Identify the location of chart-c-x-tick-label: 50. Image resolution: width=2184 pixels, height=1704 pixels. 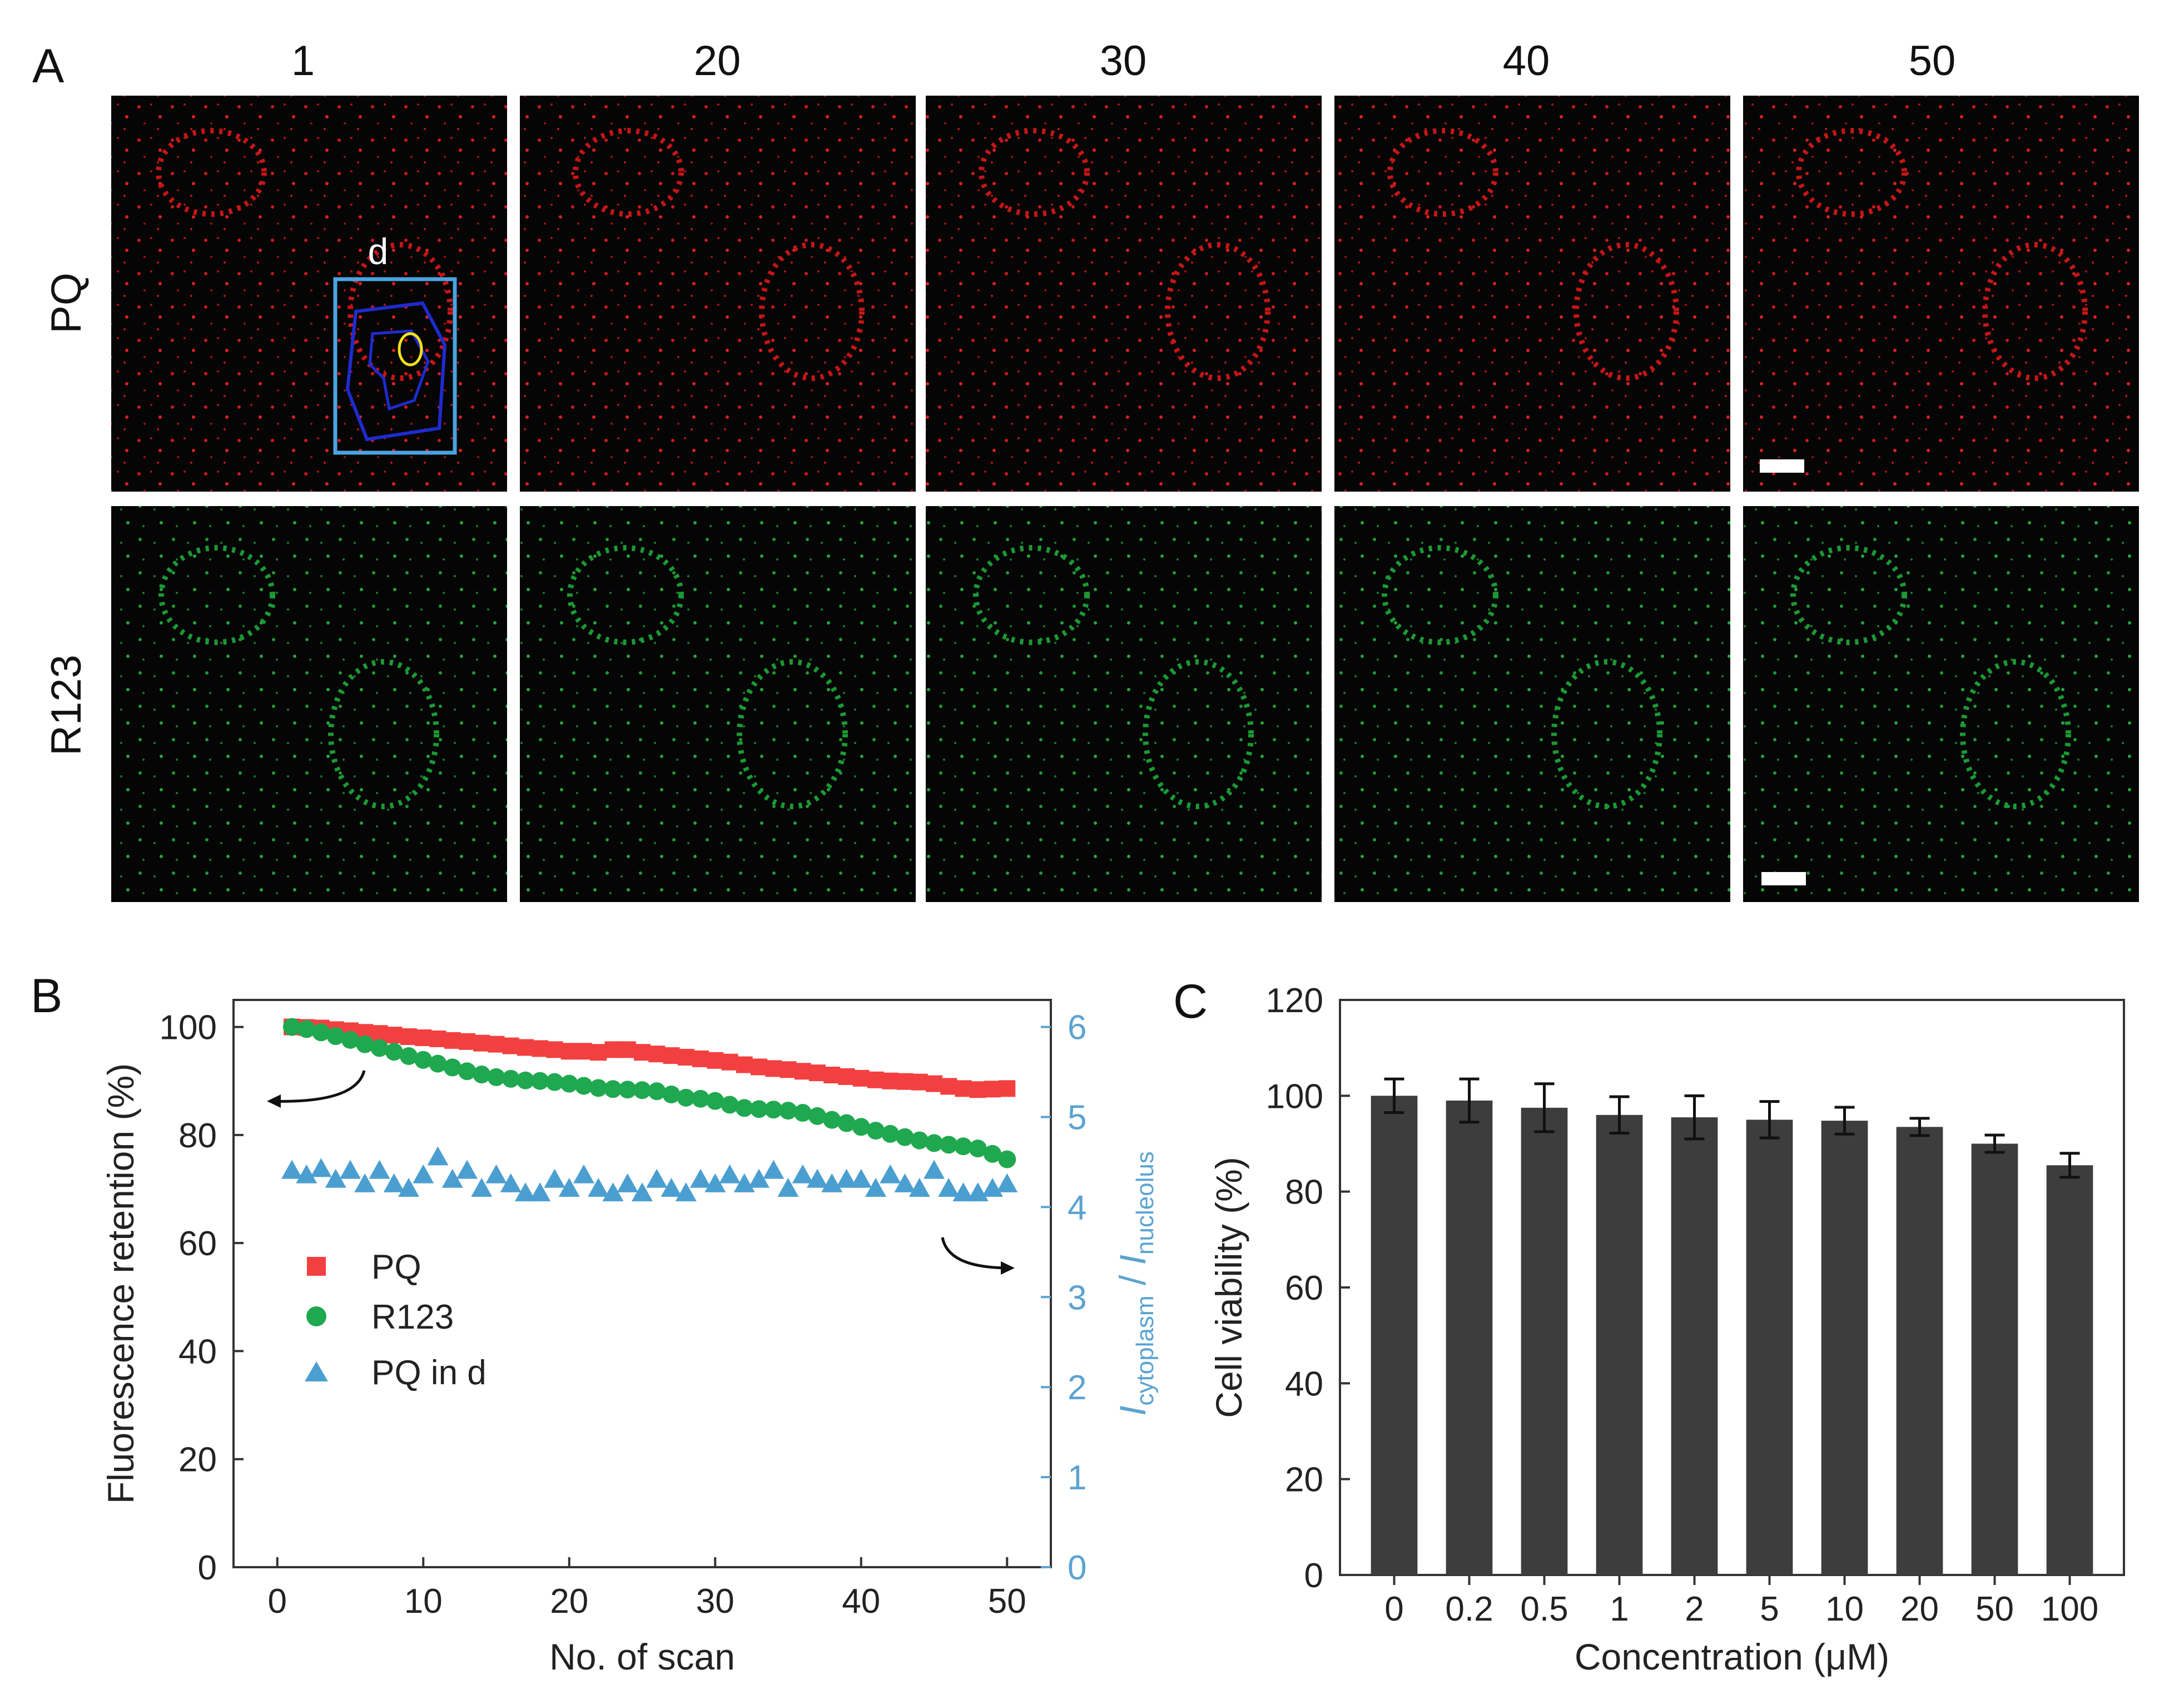
(1994, 1609).